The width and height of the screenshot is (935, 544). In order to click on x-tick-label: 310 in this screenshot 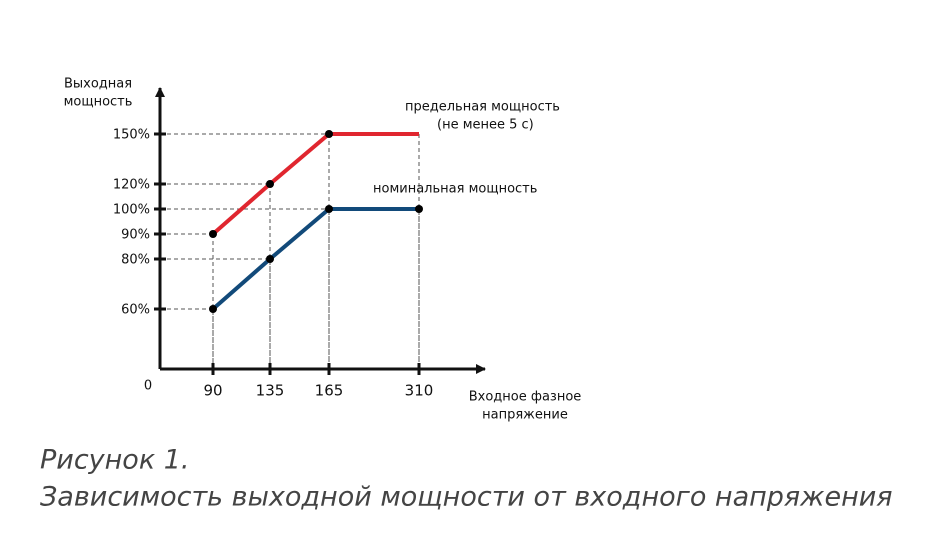, I will do `click(419, 391)`.